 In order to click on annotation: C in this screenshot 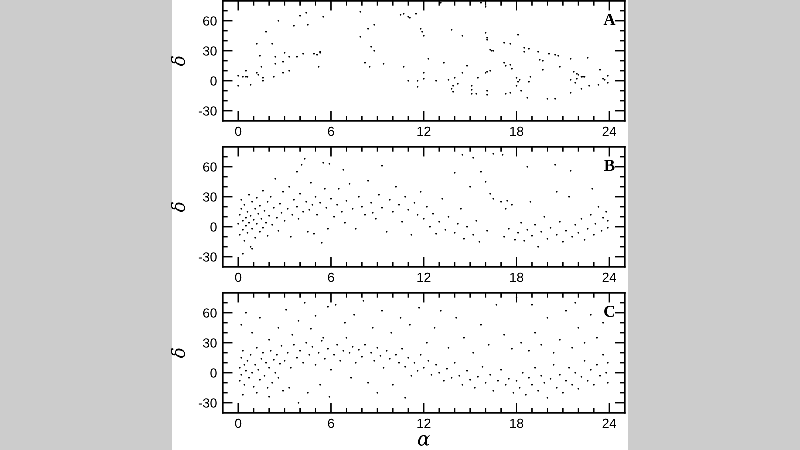, I will do `click(609, 312)`.